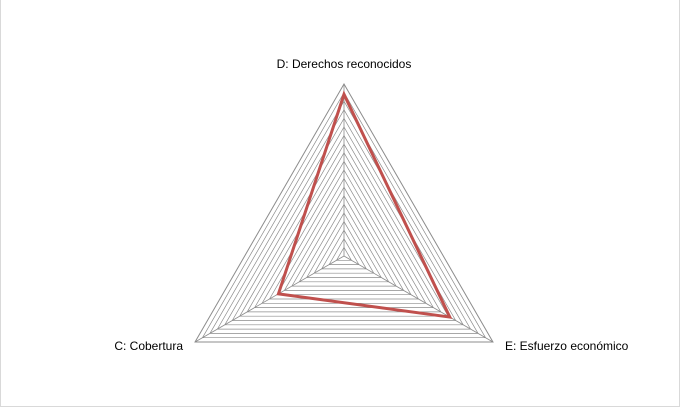 This screenshot has height=408, width=680. I want to click on radar-axis-label: D: Derechos reconocidos, so click(344, 64).